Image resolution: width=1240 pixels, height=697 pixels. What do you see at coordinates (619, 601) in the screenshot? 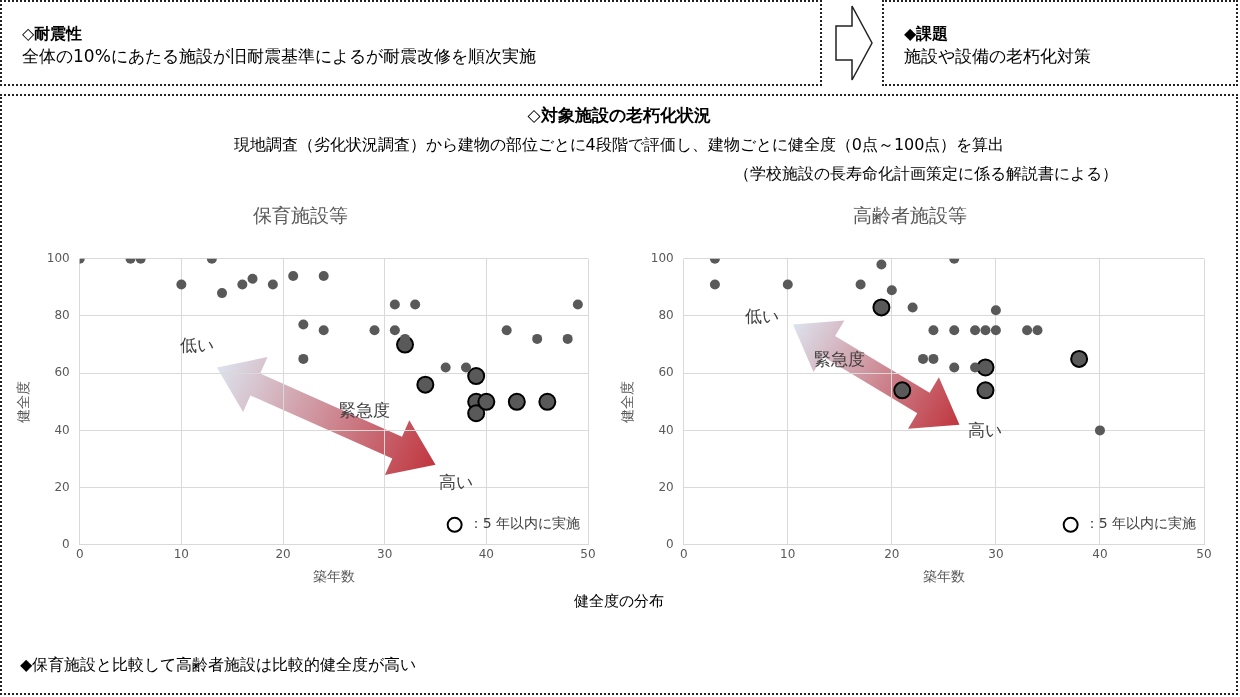
I see `text: 健全度の分布` at bounding box center [619, 601].